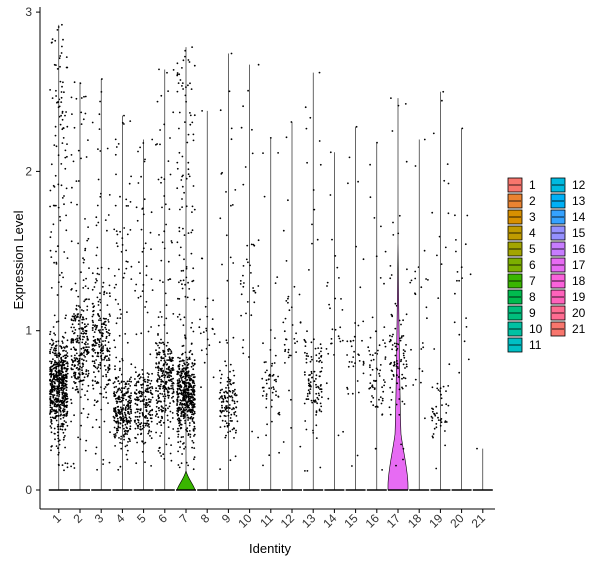  I want to click on x-tick-label-12: 12, so click(288, 521).